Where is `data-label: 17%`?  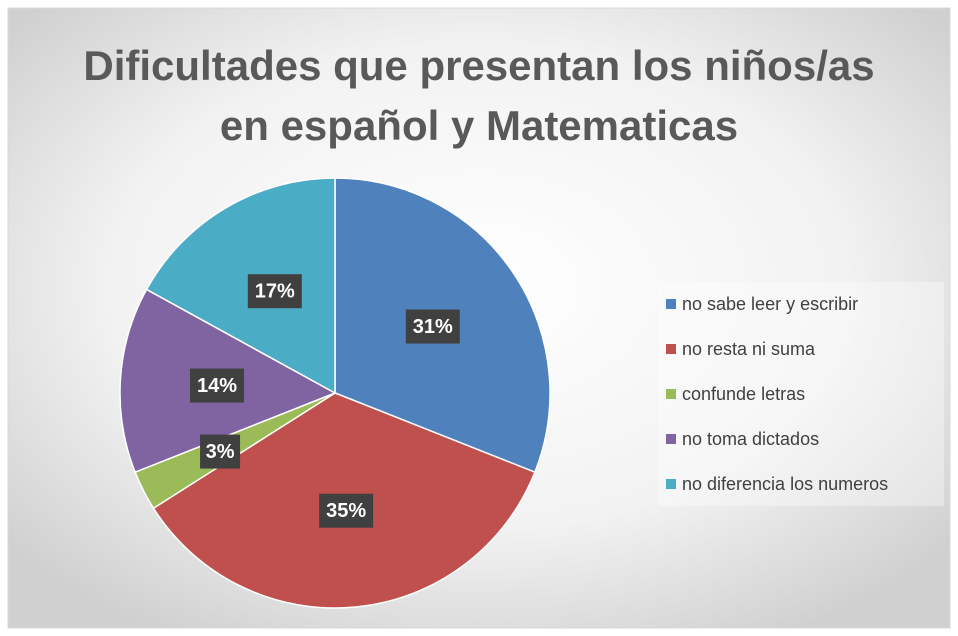
data-label: 17% is located at coordinates (275, 291).